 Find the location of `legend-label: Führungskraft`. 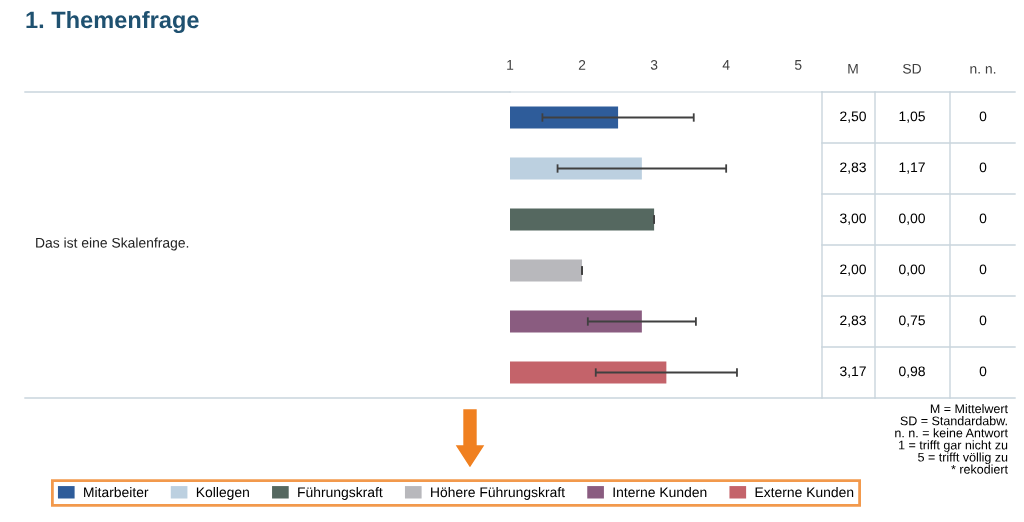

legend-label: Führungskraft is located at coordinates (340, 493).